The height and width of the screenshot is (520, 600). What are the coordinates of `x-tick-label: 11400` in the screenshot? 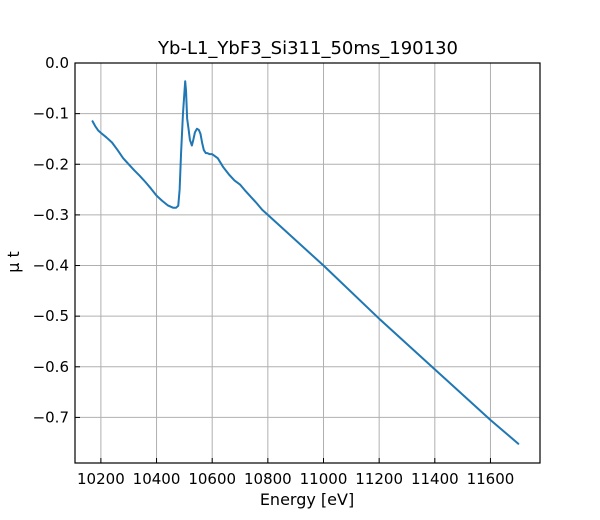 It's located at (435, 479).